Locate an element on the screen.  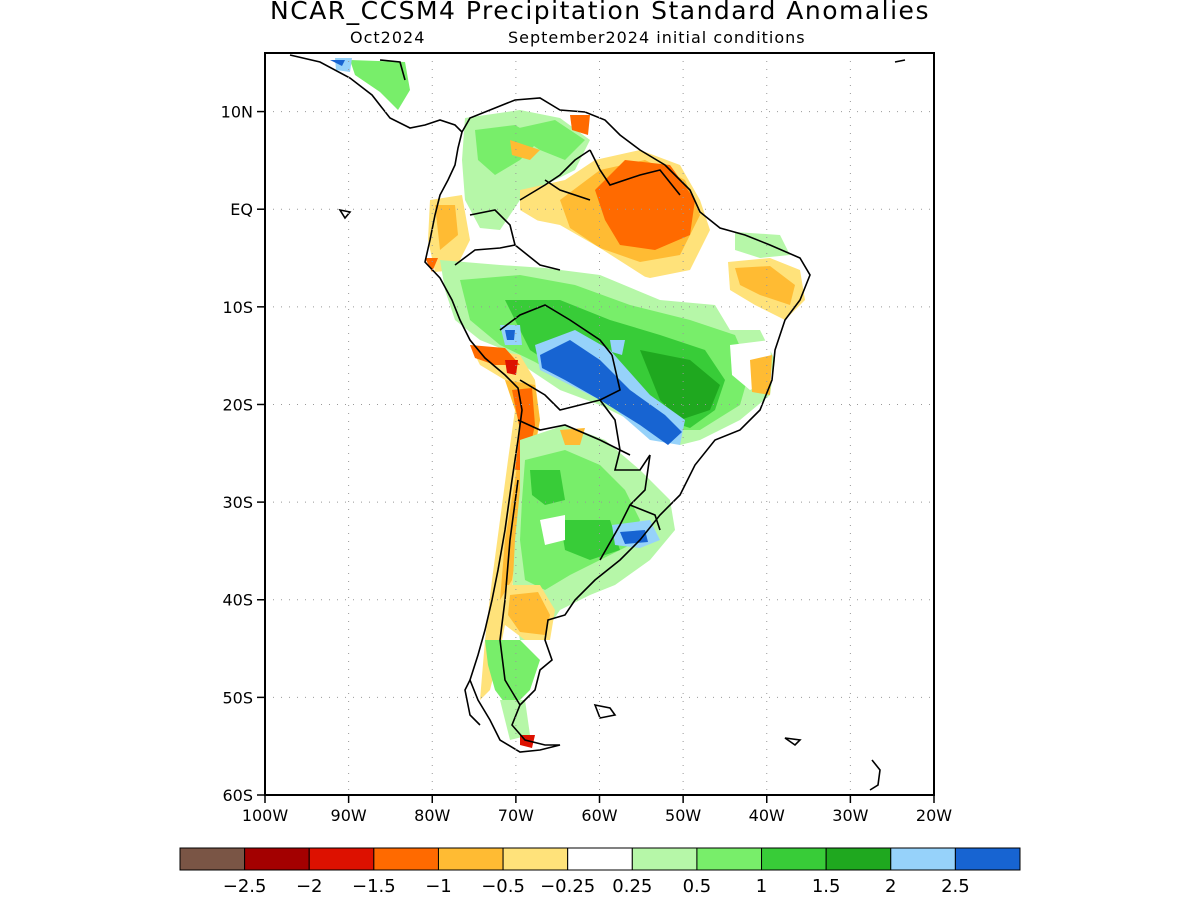
colorbar-label: 0.25 is located at coordinates (632, 886).